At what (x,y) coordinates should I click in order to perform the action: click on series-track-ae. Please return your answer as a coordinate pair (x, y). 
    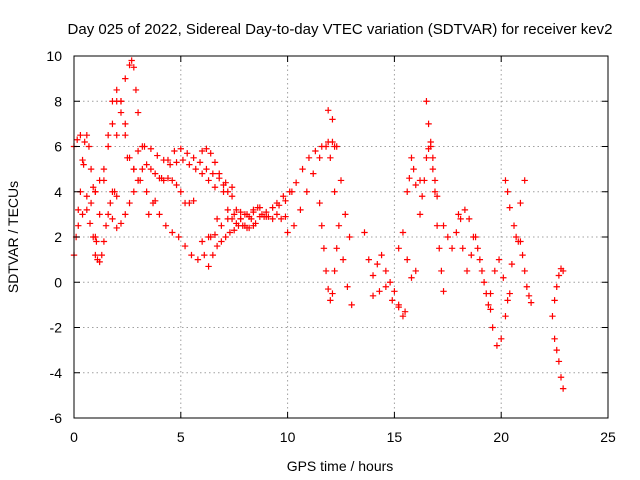
    Looking at the image, I should click on (558, 352).